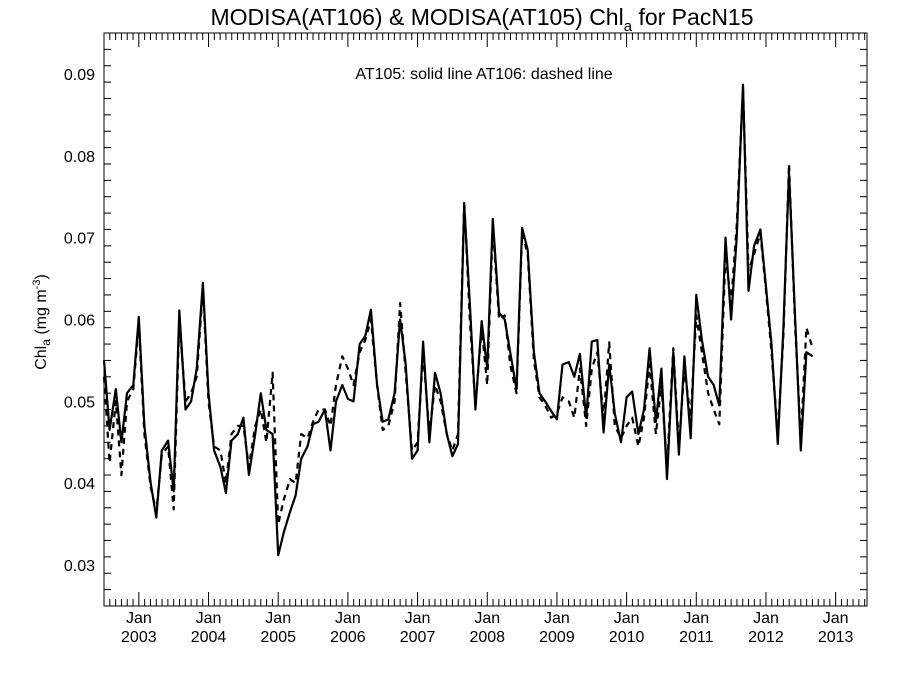  I want to click on x-tick-label-year: 2013, so click(836, 637).